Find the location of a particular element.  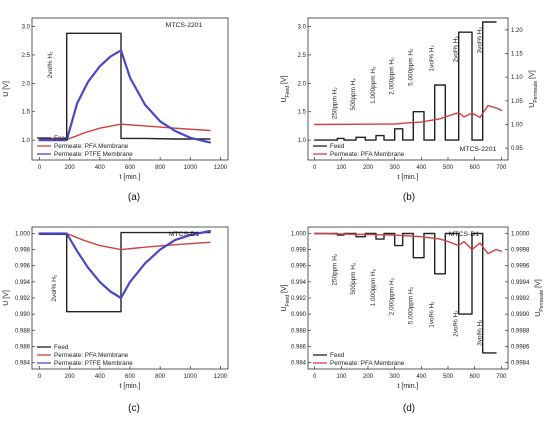

x-tick-label: 1200 is located at coordinates (221, 377).